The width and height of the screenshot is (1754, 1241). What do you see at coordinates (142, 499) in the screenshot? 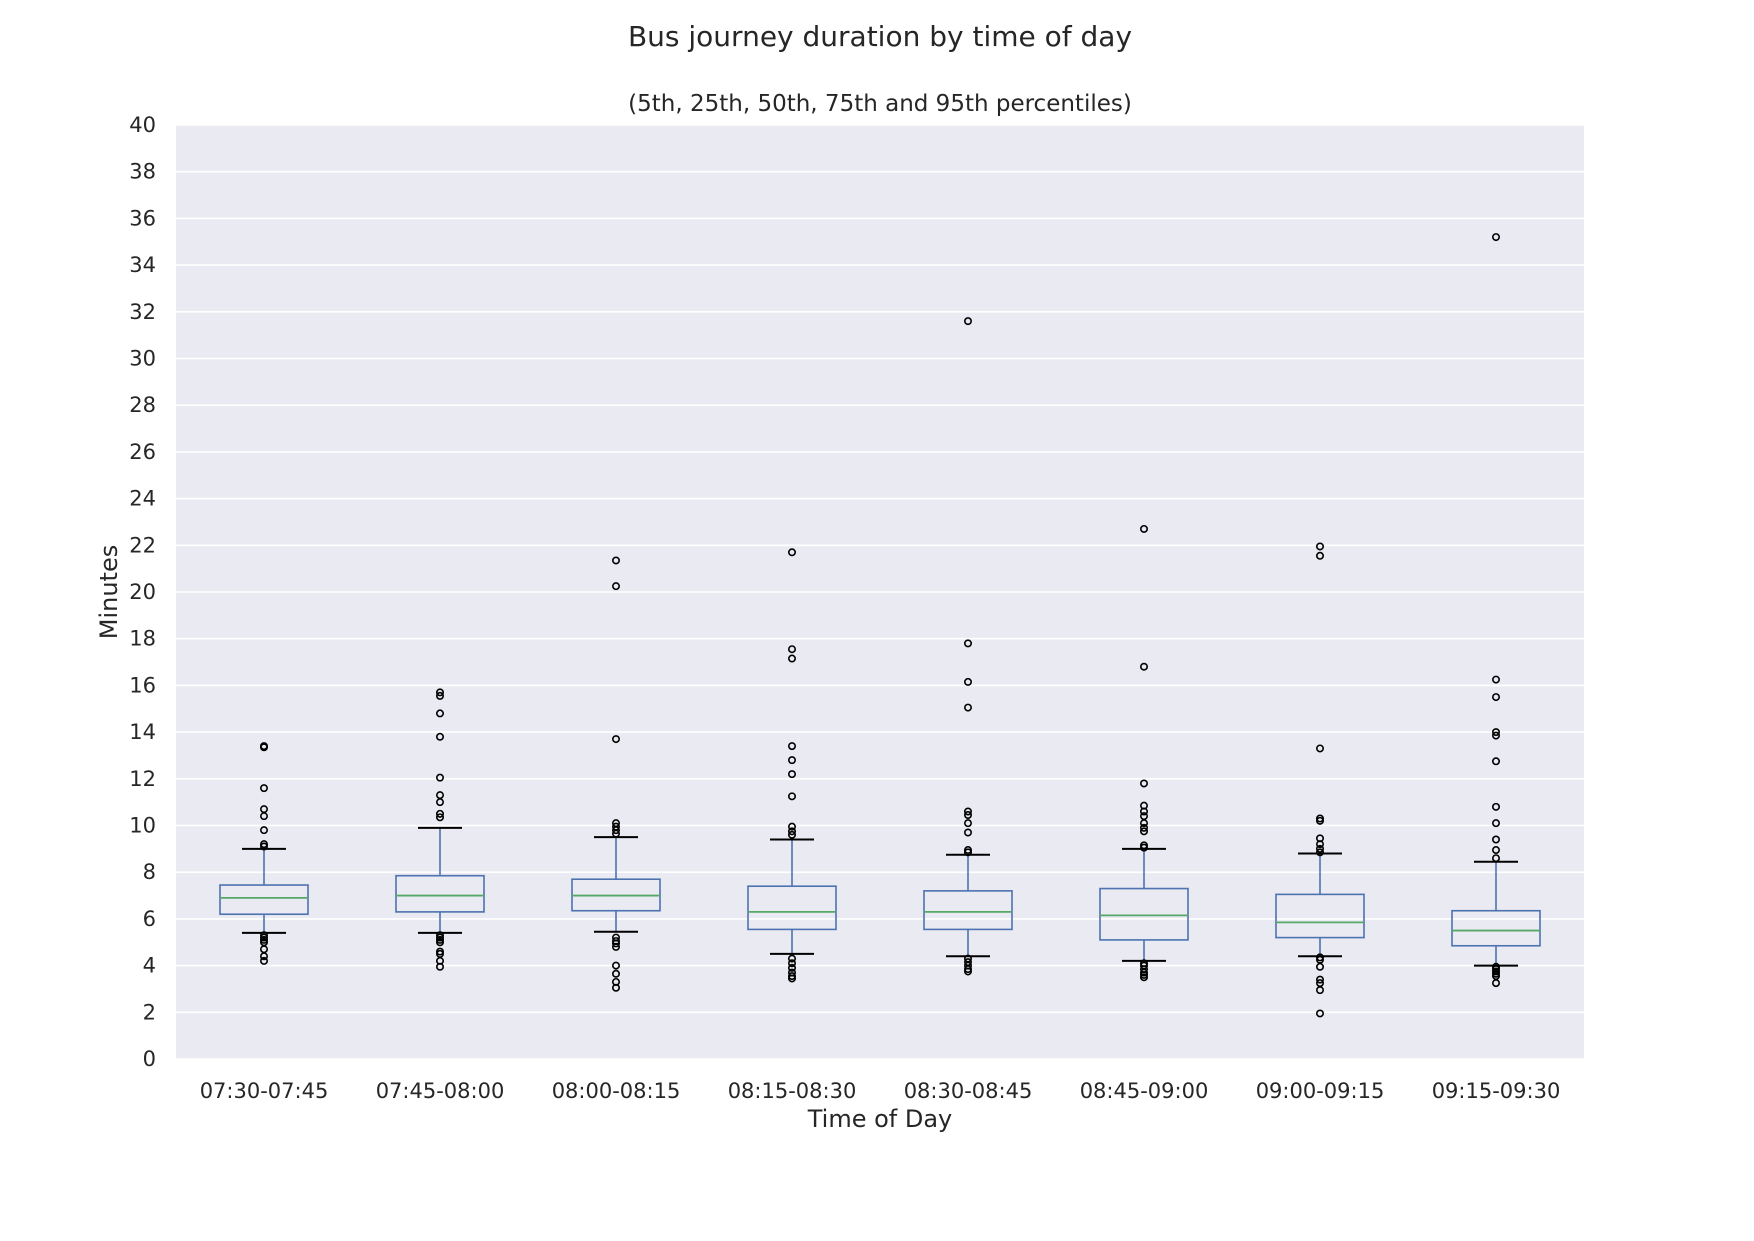
I see `y-tick-label: 24` at bounding box center [142, 499].